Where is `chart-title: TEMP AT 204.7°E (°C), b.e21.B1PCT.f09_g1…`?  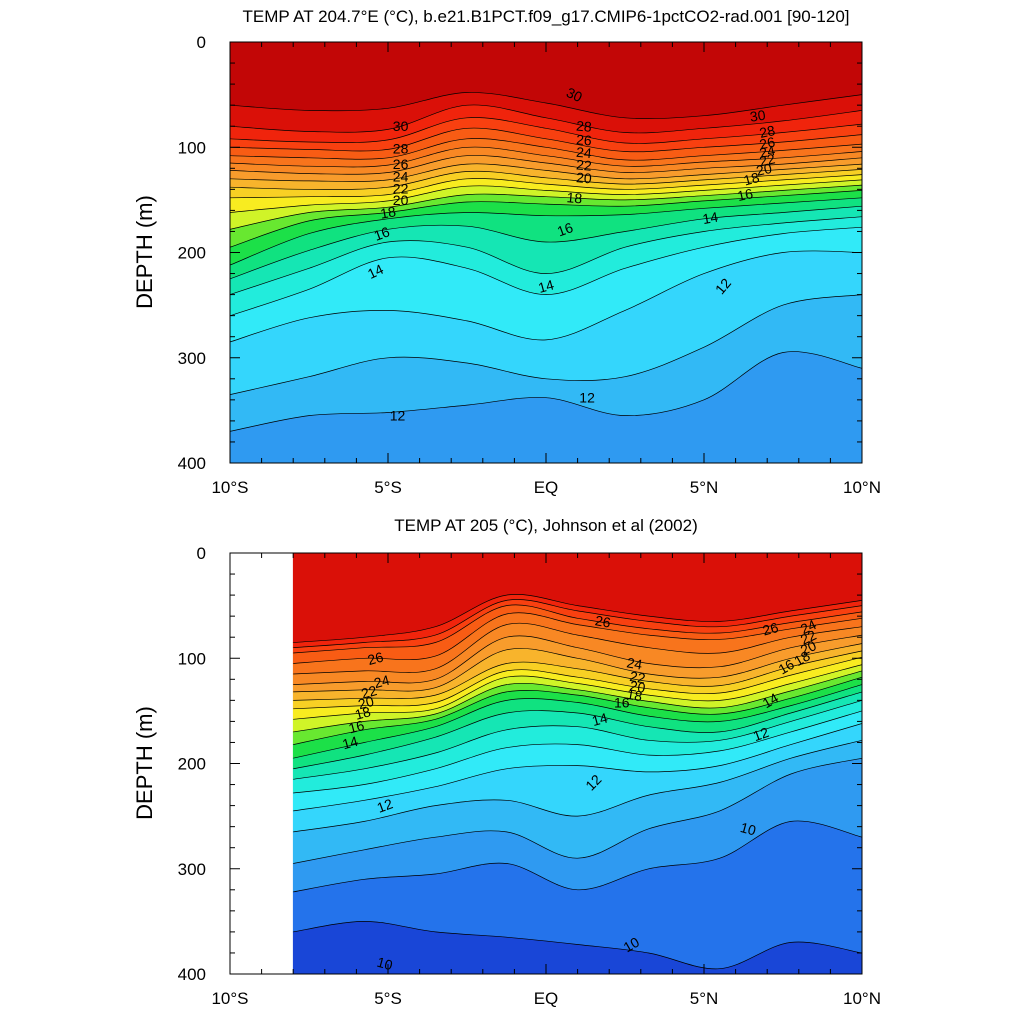 chart-title: TEMP AT 204.7°E (°C), b.e21.B1PCT.f09_g1… is located at coordinates (545, 16).